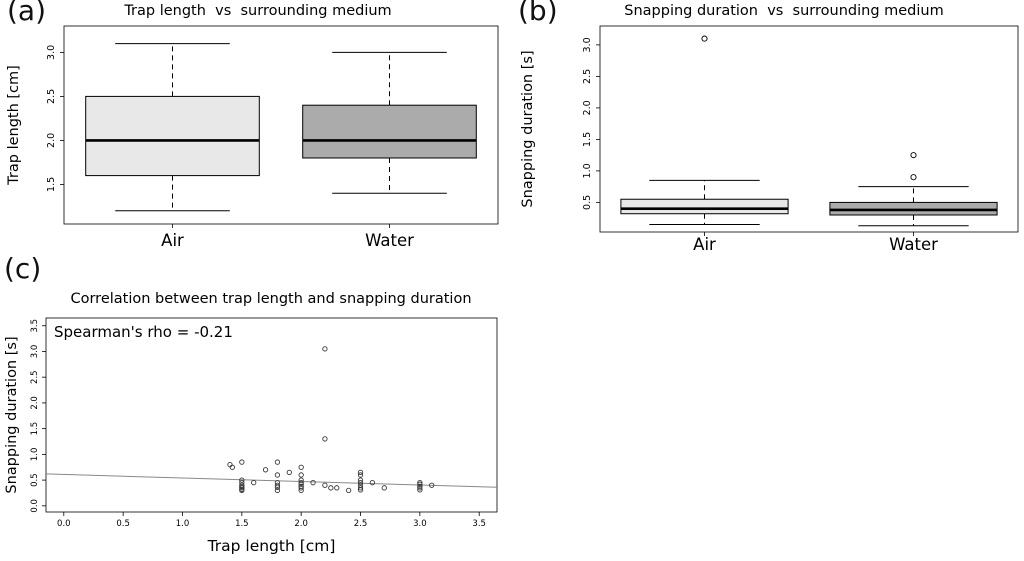 The image size is (1024, 561). Describe the element at coordinates (23, 268) in the screenshot. I see `panel-c-label: (c)` at that location.